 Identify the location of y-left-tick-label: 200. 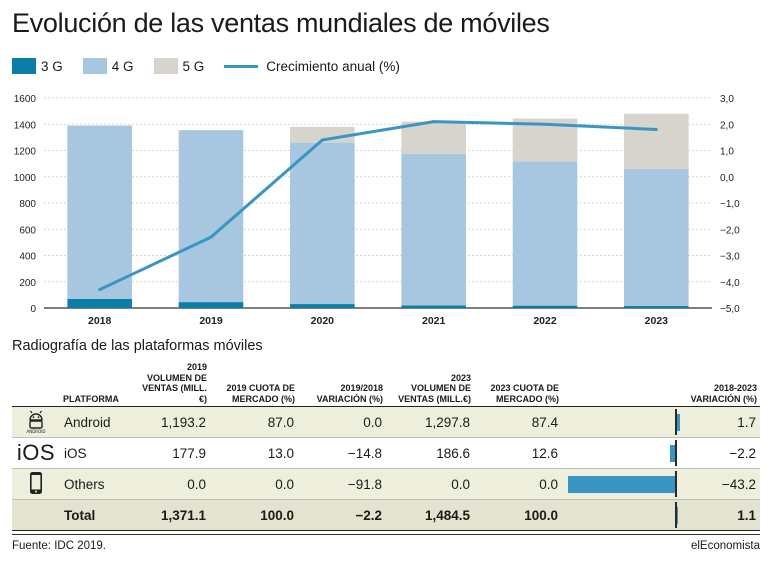
(27, 283).